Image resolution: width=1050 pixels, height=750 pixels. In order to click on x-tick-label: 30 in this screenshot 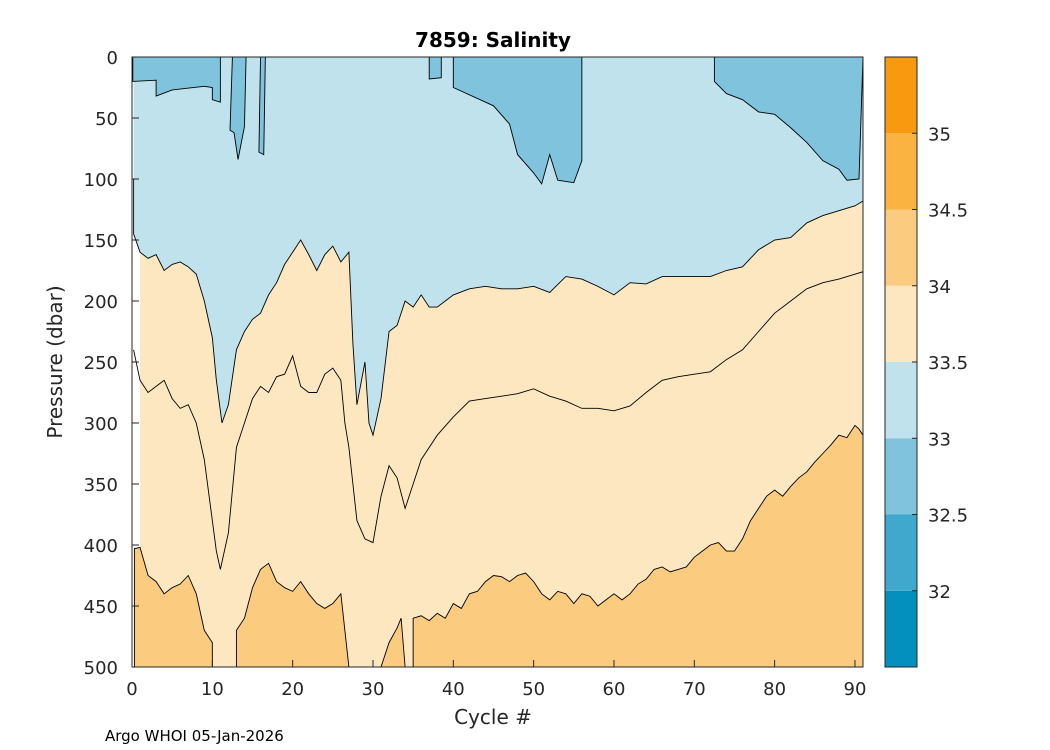, I will do `click(373, 689)`.